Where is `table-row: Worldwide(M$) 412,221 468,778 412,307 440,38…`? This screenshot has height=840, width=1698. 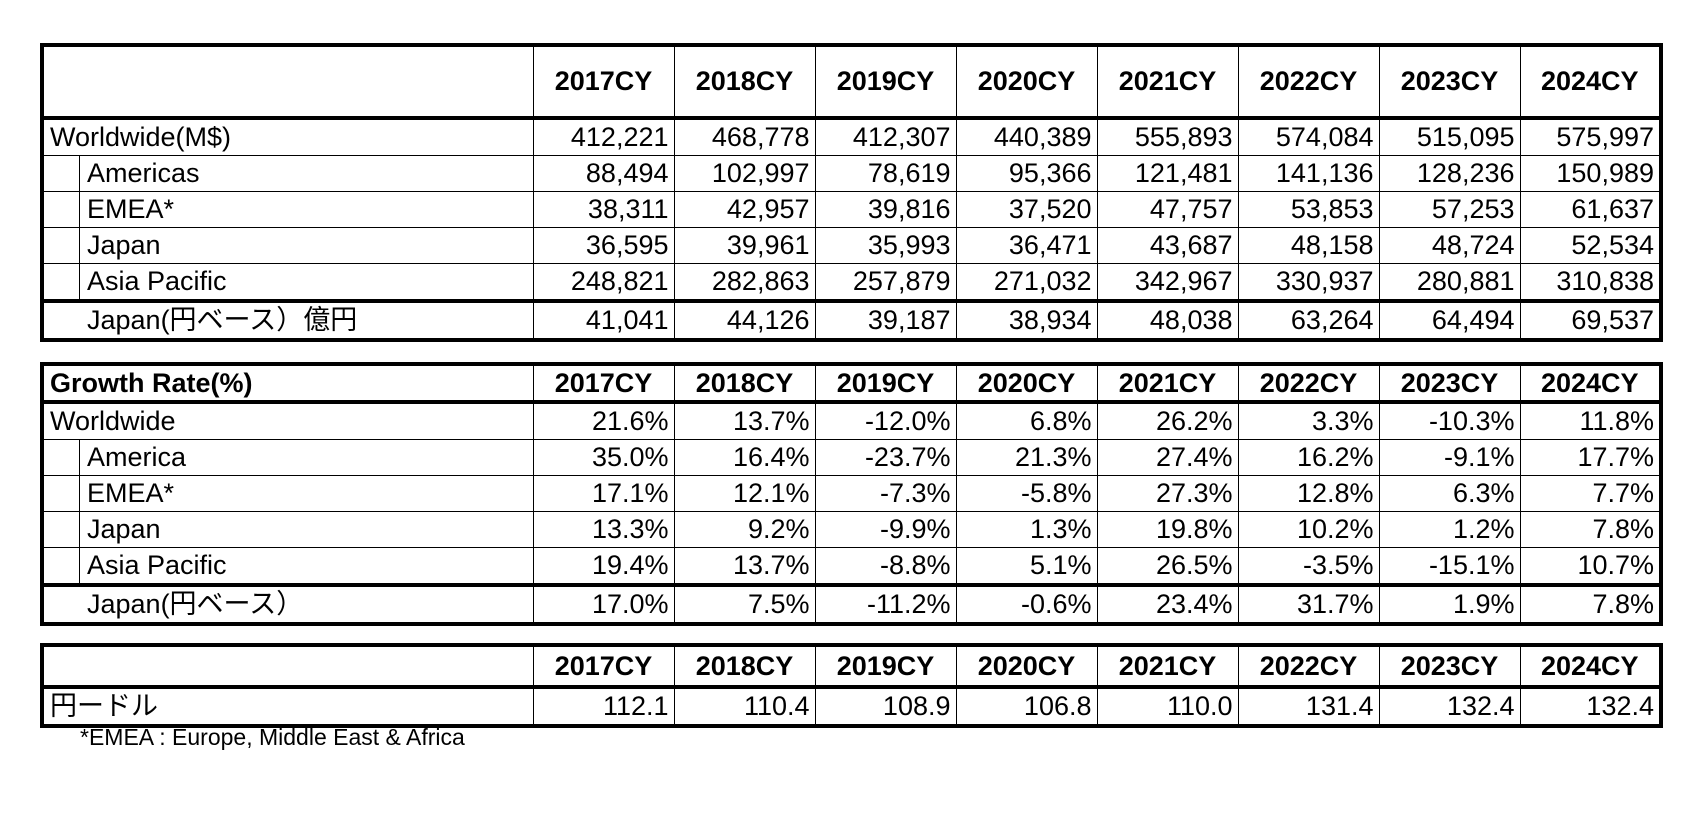
table-row: Worldwide(M$) 412,221 468,778 412,307 440,38… is located at coordinates (851, 136).